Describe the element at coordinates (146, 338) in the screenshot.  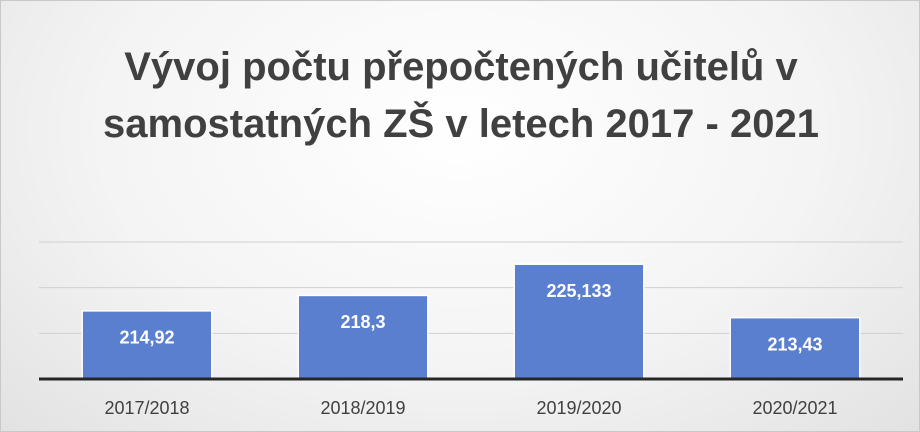
I see `data-label: 214,92` at that location.